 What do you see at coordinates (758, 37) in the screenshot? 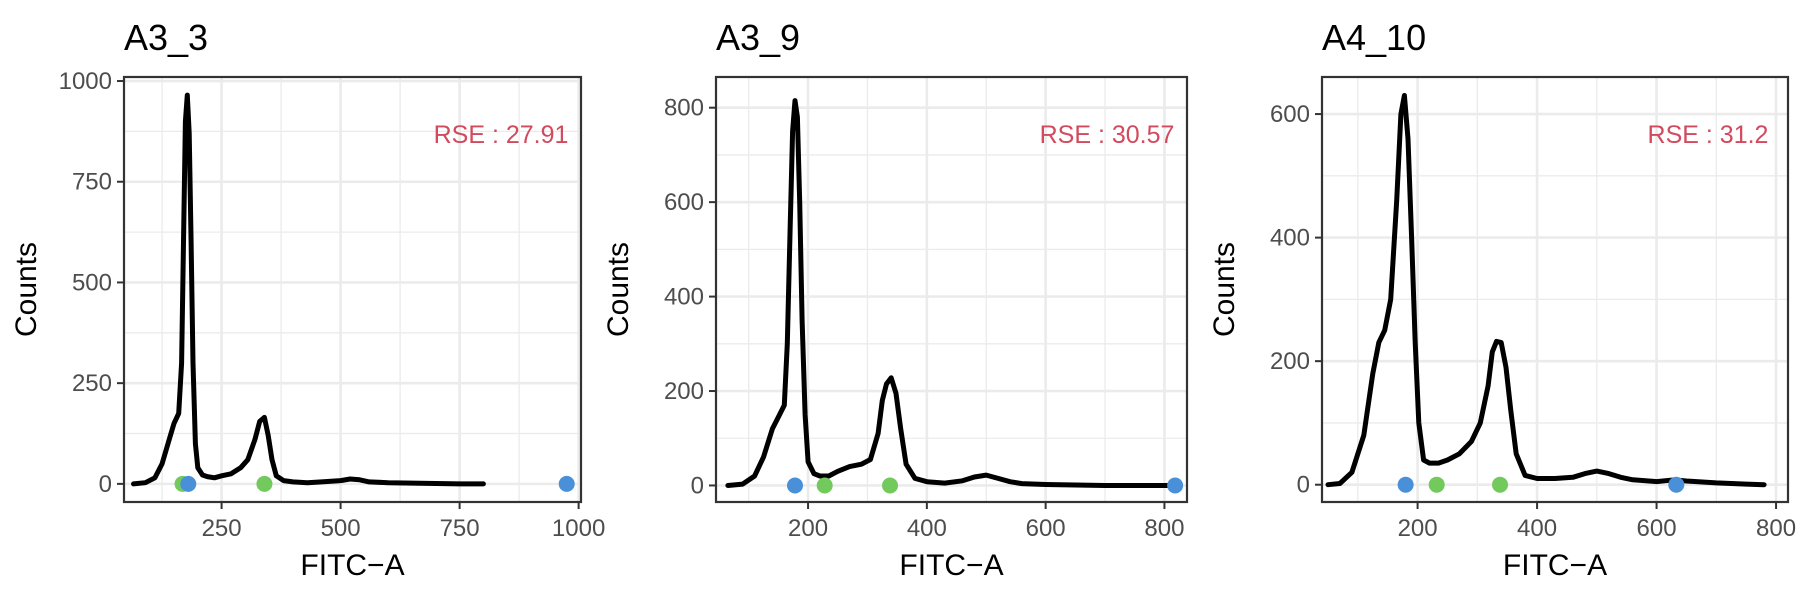
I see `panel-title: A3_9` at bounding box center [758, 37].